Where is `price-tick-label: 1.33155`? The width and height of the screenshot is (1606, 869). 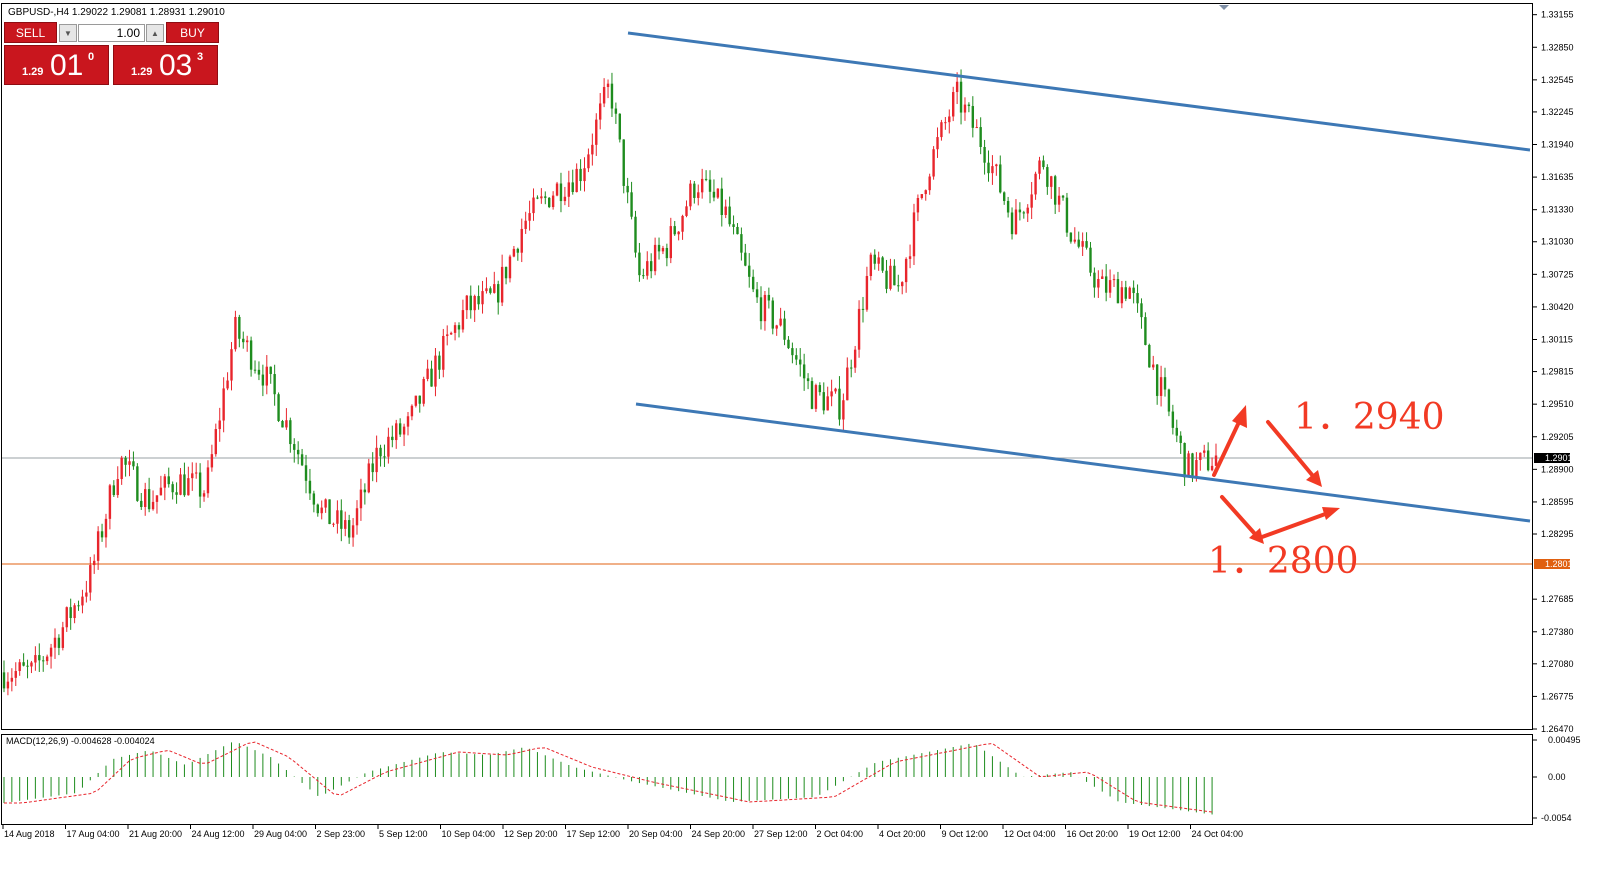
price-tick-label: 1.33155 is located at coordinates (1557, 15).